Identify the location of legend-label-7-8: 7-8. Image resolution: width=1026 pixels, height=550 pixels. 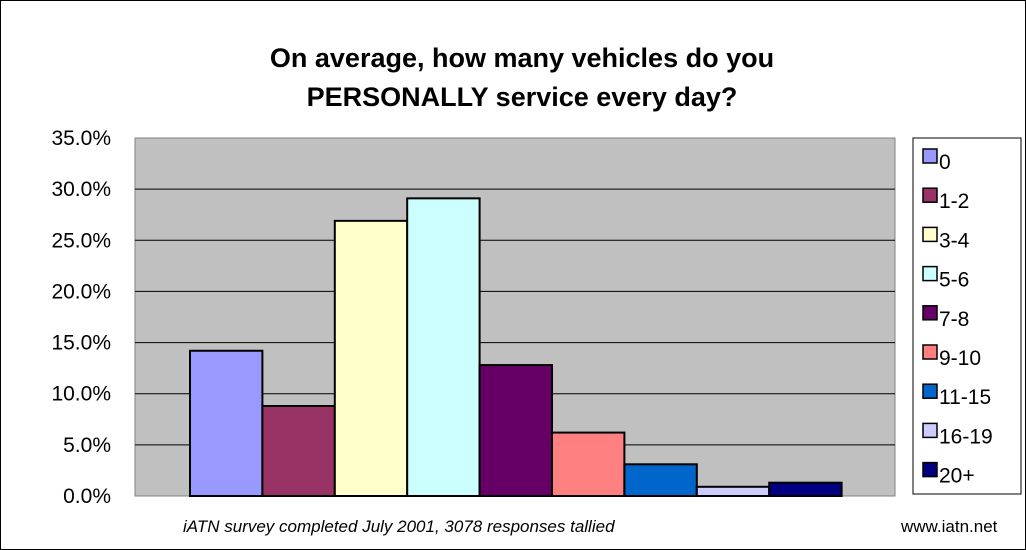
(954, 319).